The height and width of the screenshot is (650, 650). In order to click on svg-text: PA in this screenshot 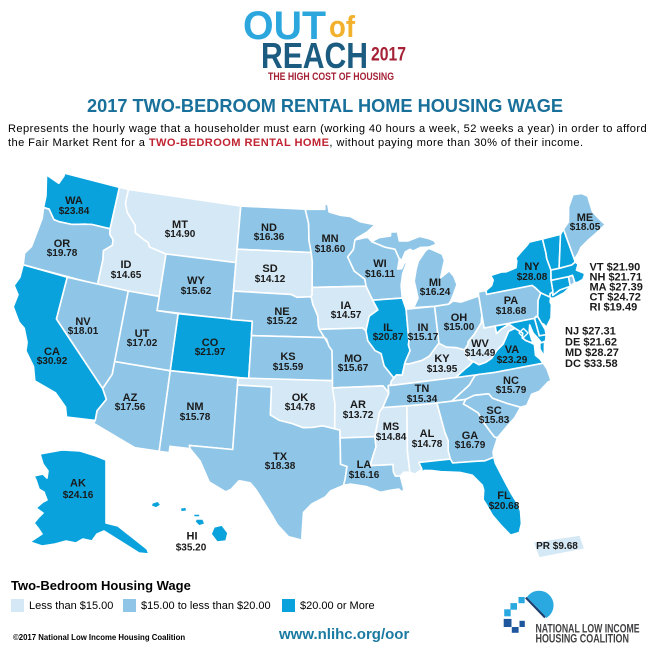, I will do `click(511, 301)`.